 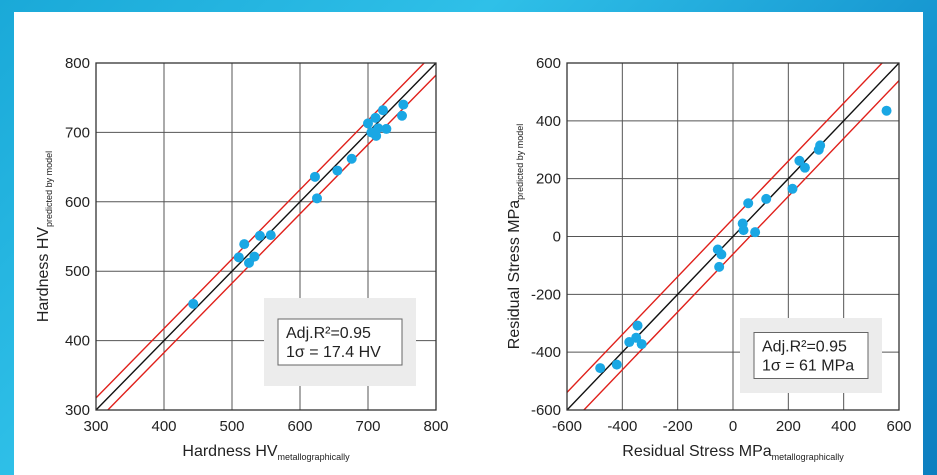 I want to click on annotation-box: Adj.R²=0.95 1σ = 17.4 HV, so click(x=340, y=342).